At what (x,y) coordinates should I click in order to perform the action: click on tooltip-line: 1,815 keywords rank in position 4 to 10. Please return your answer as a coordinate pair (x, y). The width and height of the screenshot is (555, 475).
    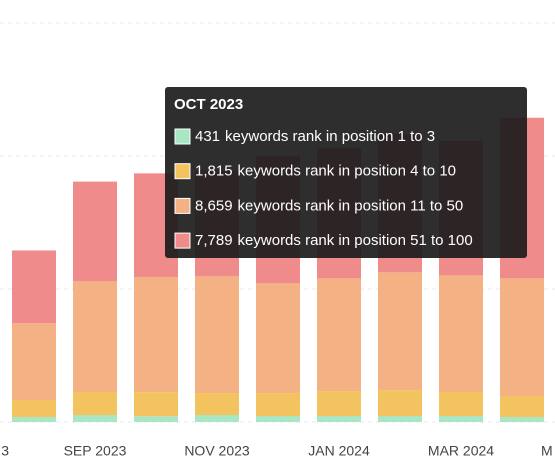
    Looking at the image, I should click on (325, 171).